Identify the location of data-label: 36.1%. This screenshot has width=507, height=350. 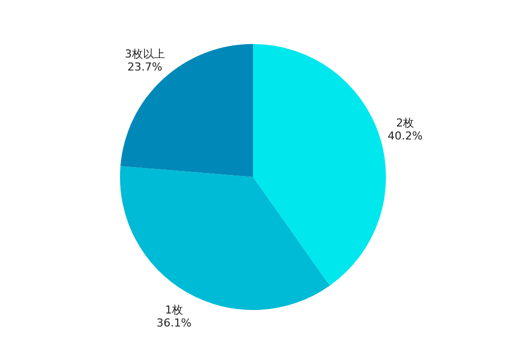
(174, 323).